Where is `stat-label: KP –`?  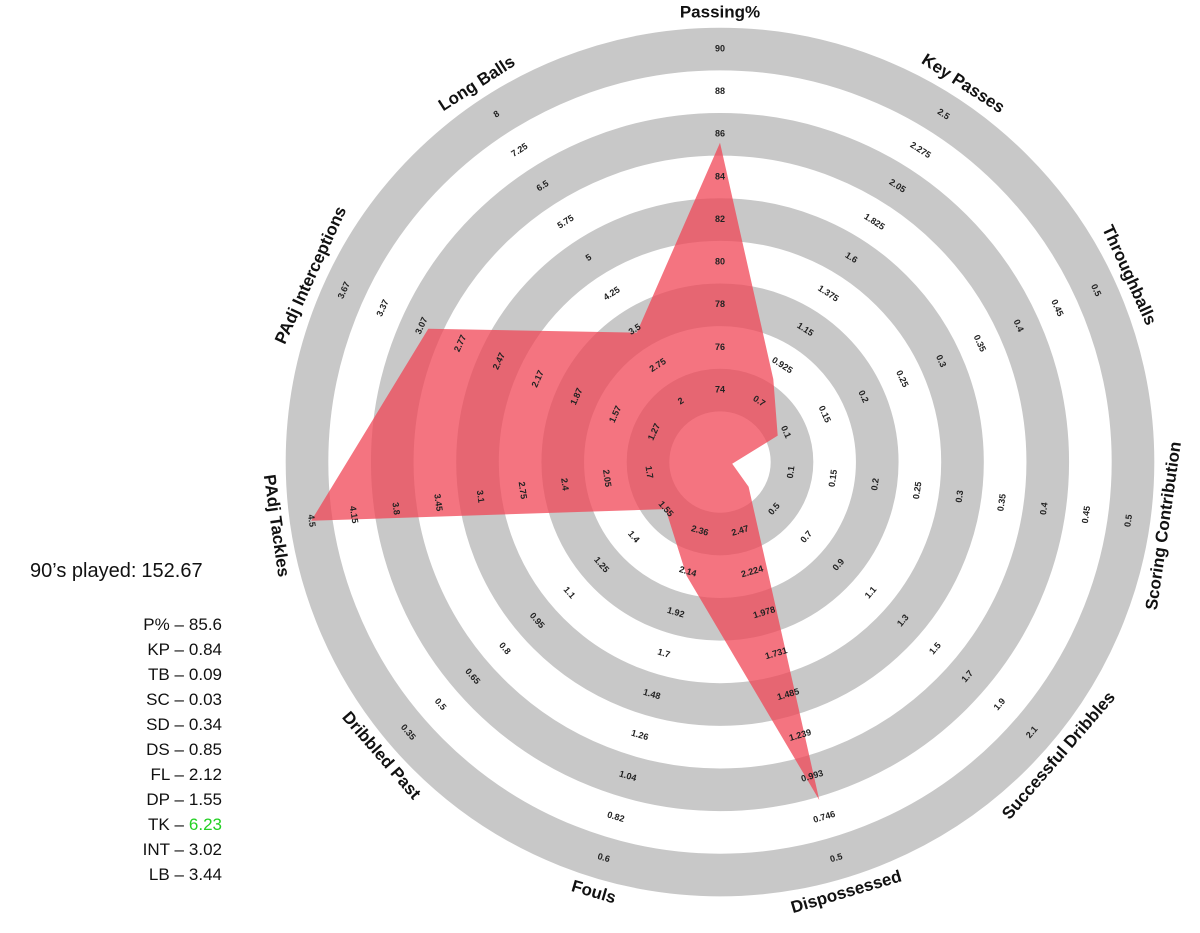
stat-label: KP – is located at coordinates (165, 649).